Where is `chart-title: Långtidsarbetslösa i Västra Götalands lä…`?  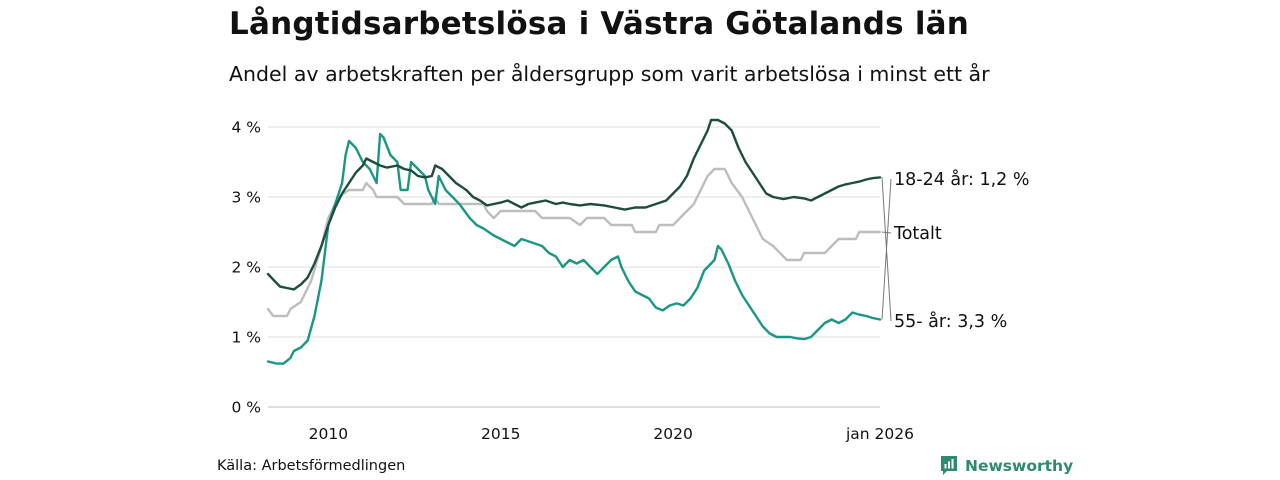
chart-title: Långtidsarbetslösa i Västra Götalands lä… is located at coordinates (599, 24).